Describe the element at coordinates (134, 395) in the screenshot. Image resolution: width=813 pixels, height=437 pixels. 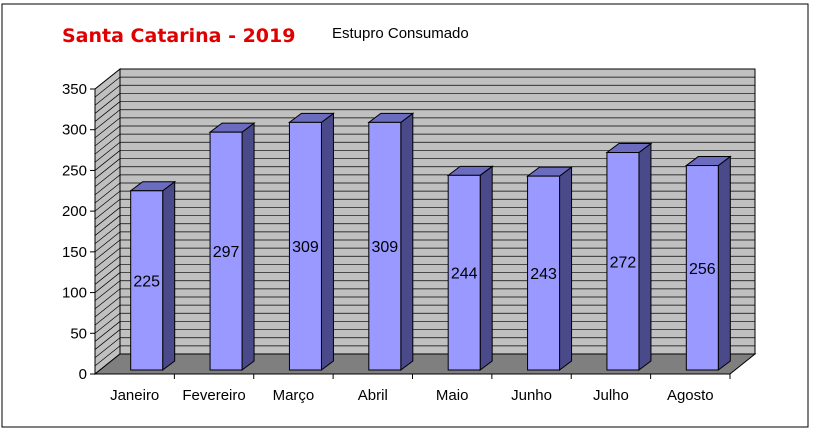
I see `x-tick-label: Janeiro` at that location.